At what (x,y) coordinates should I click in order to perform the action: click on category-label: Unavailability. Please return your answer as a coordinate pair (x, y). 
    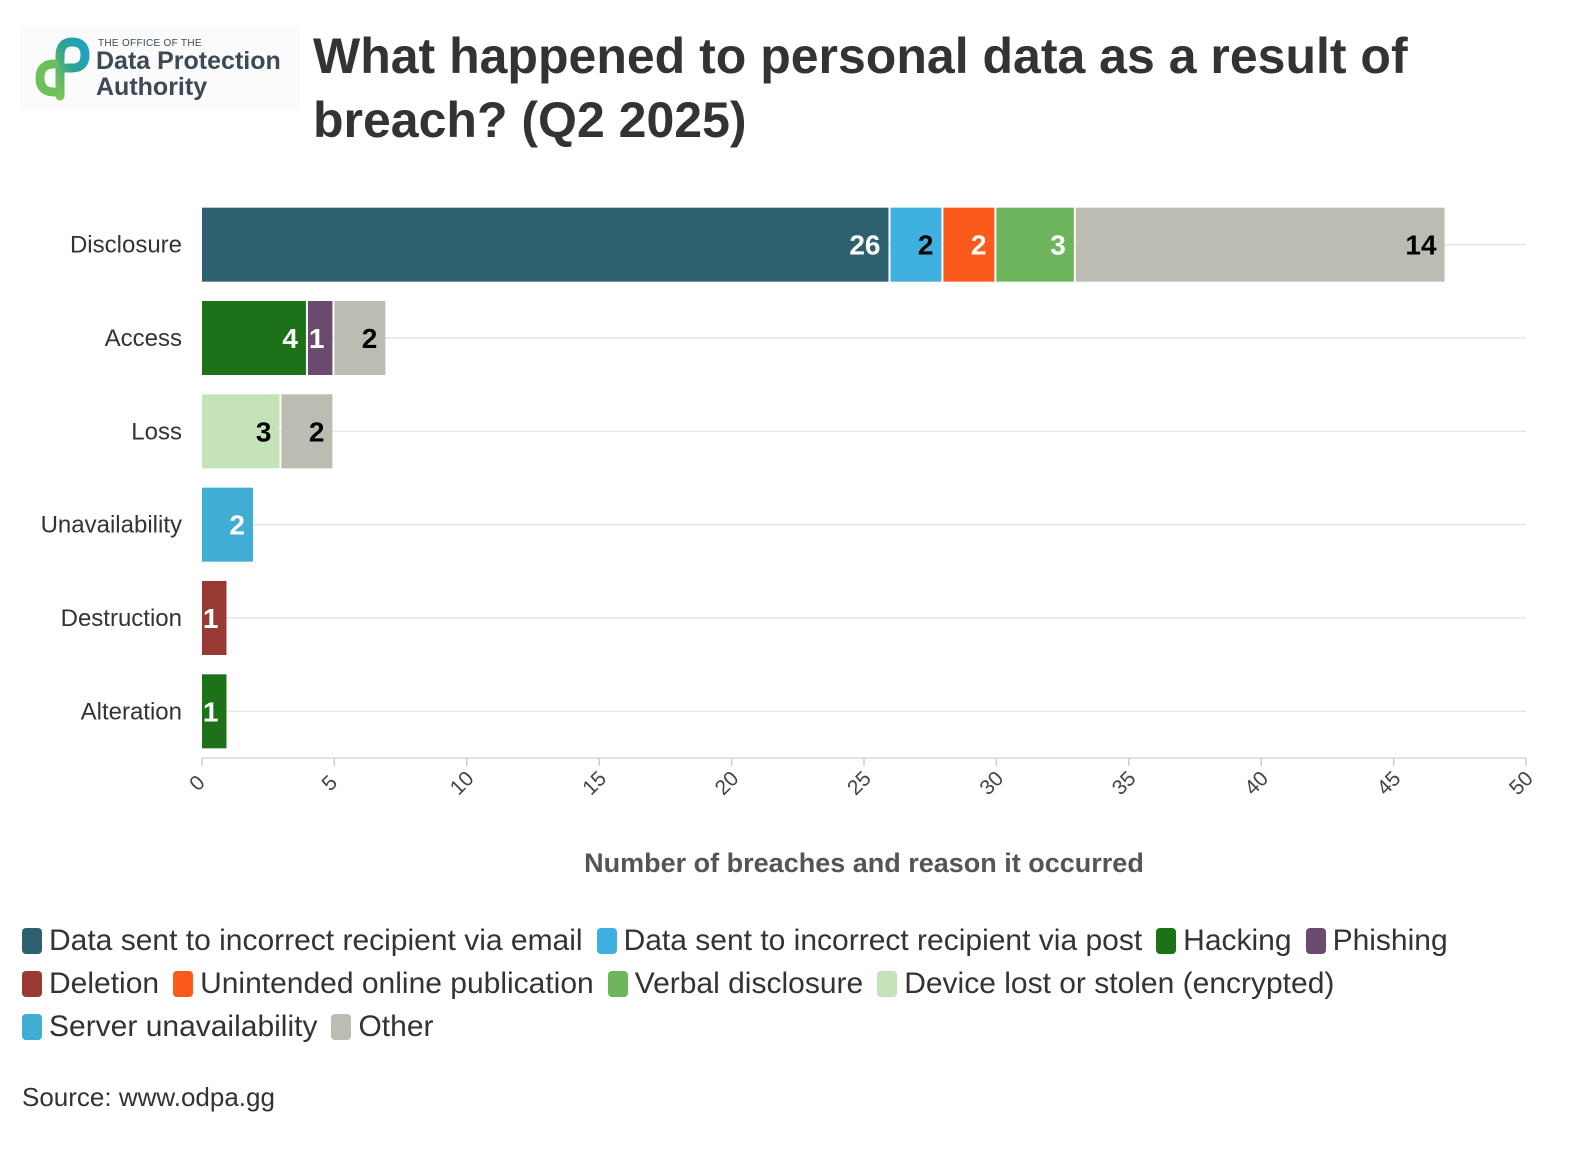
    Looking at the image, I should click on (111, 525).